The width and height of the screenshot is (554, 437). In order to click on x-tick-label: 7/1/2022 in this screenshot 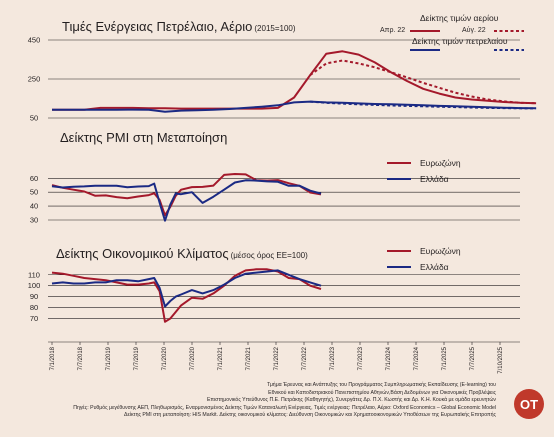, I will do `click(277, 358)`.